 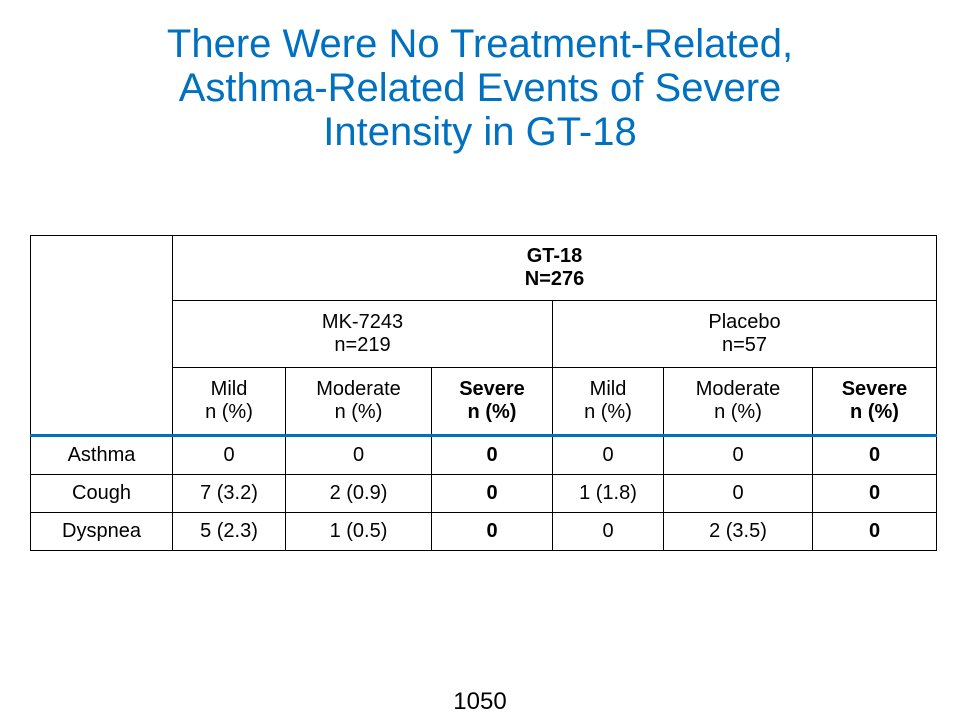 What do you see at coordinates (362, 322) in the screenshot?
I see `group-name: MK-7243` at bounding box center [362, 322].